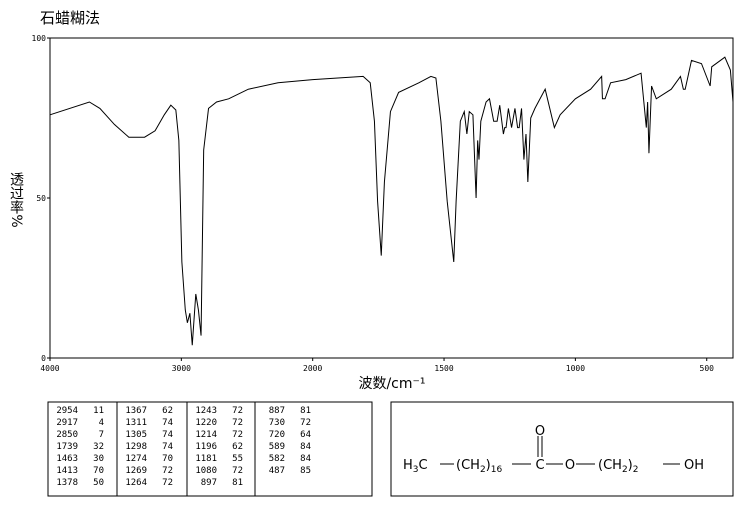 The width and height of the screenshot is (737, 510). I want to click on formula: (CH2)2, so click(618, 466).